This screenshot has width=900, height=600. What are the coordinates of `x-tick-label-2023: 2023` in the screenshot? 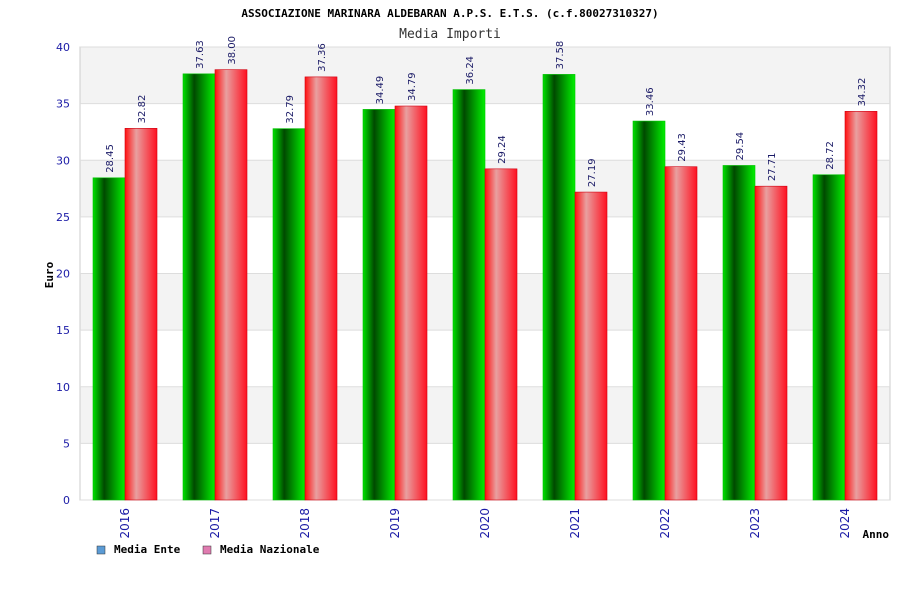 It's located at (755, 523).